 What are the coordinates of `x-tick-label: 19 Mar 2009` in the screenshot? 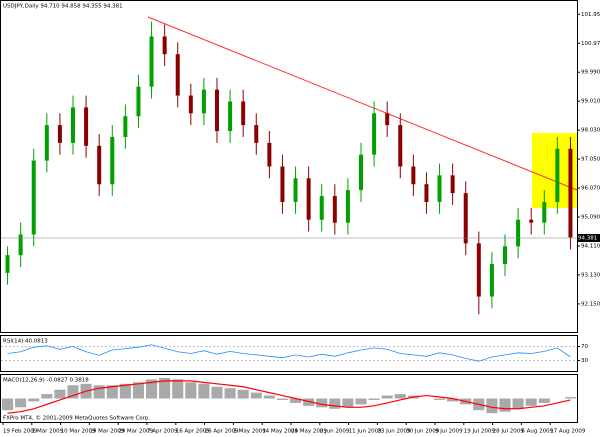 It's located at (106, 432).